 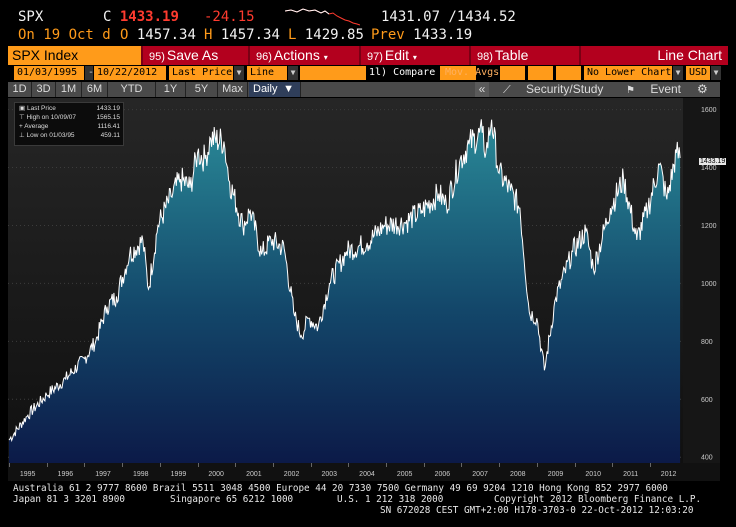 I want to click on last-price: C 1433.19, so click(x=141, y=17).